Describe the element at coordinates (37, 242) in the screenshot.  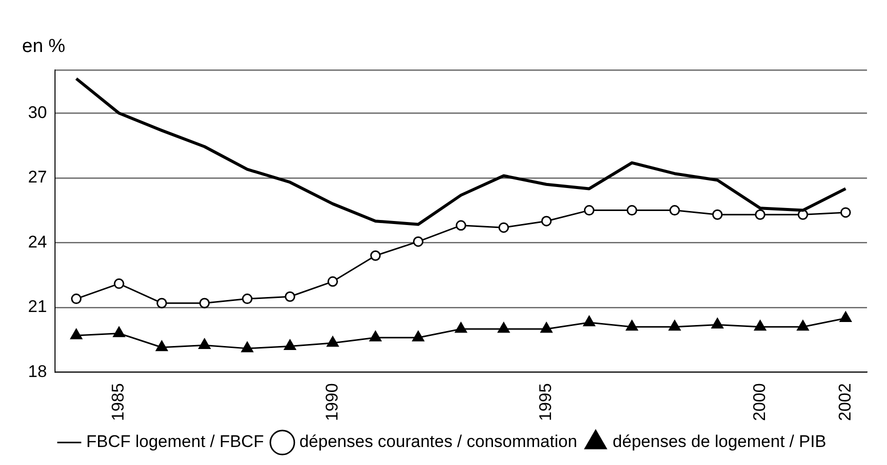
I see `y-tick-label: 24` at that location.